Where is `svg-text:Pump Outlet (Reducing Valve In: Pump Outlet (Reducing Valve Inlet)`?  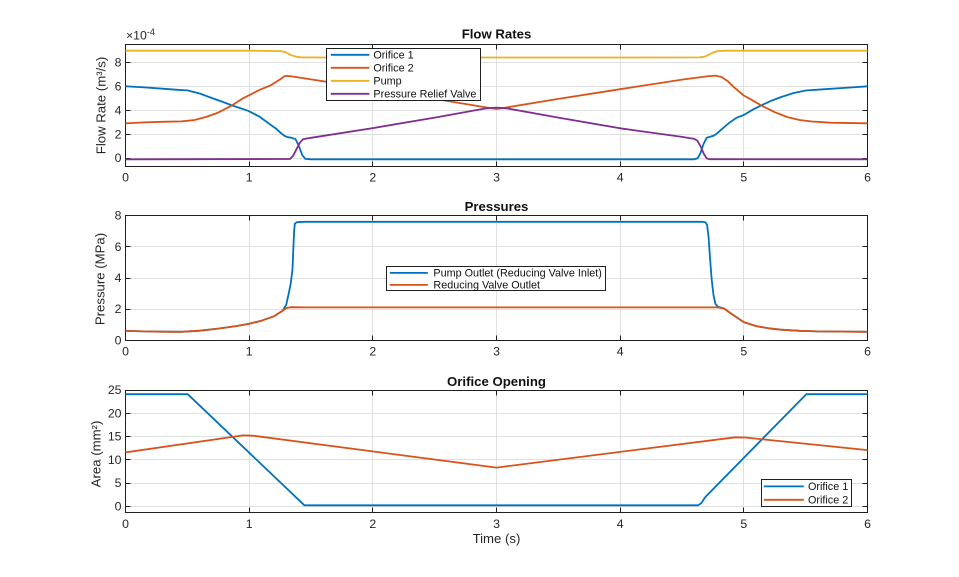
svg-text:Pump Outlet (Reducing Valve In: Pump Outlet (Reducing Valve Inlet) is located at coordinates (517, 273).